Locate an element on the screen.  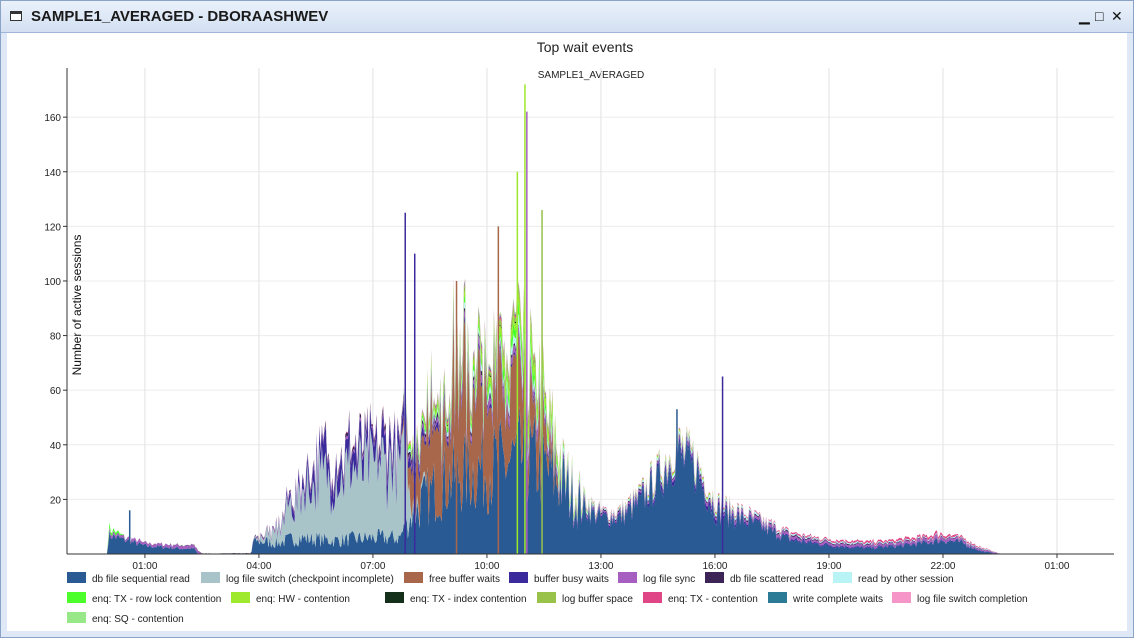
y-tick-label: 40 is located at coordinates (56, 446).